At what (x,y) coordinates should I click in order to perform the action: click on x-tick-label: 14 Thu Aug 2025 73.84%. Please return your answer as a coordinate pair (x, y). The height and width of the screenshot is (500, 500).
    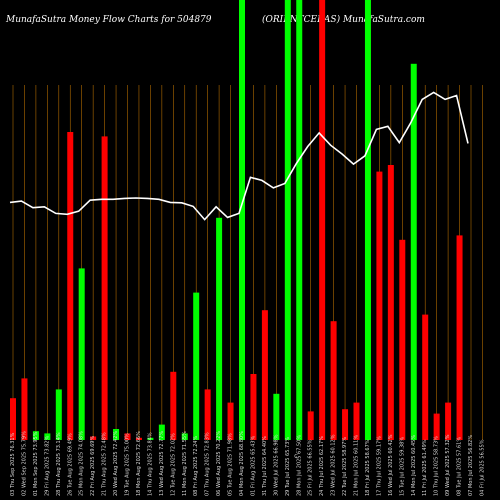
    Looking at the image, I should click on (150, 464).